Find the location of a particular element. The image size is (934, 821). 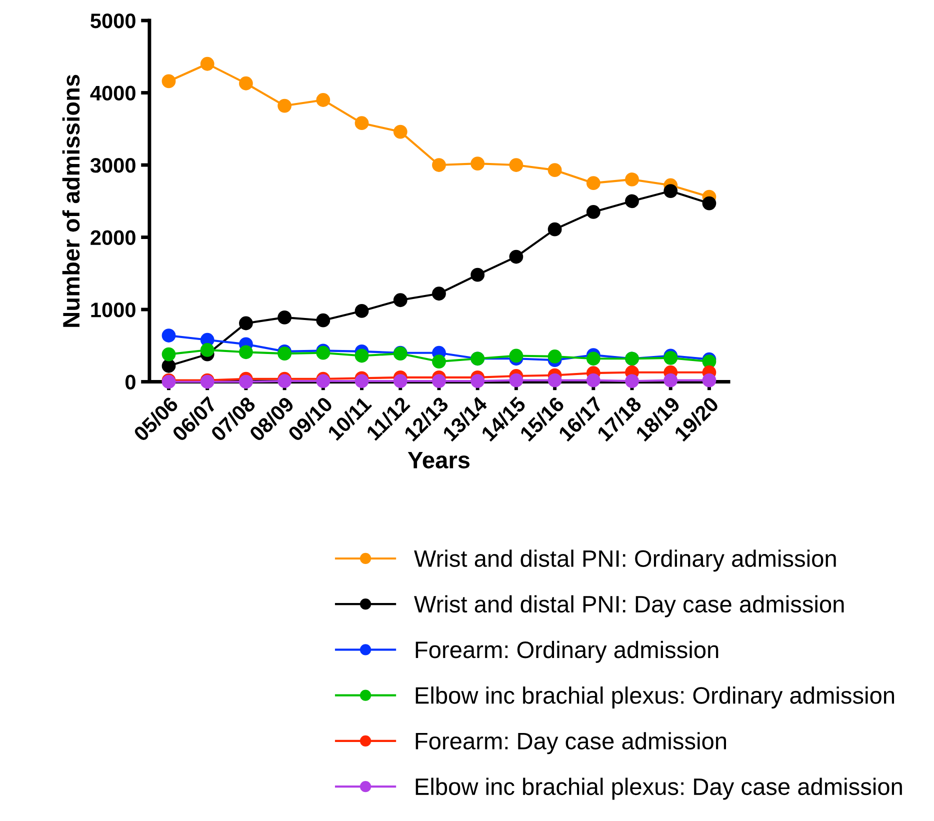

y-tick-label: 4000 is located at coordinates (113, 93).